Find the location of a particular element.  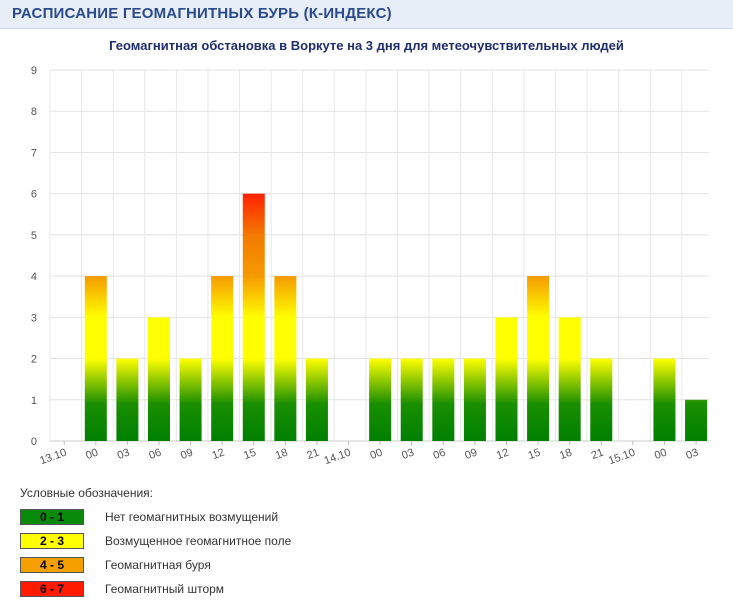

x-tick-label: 13.10 is located at coordinates (53, 457).